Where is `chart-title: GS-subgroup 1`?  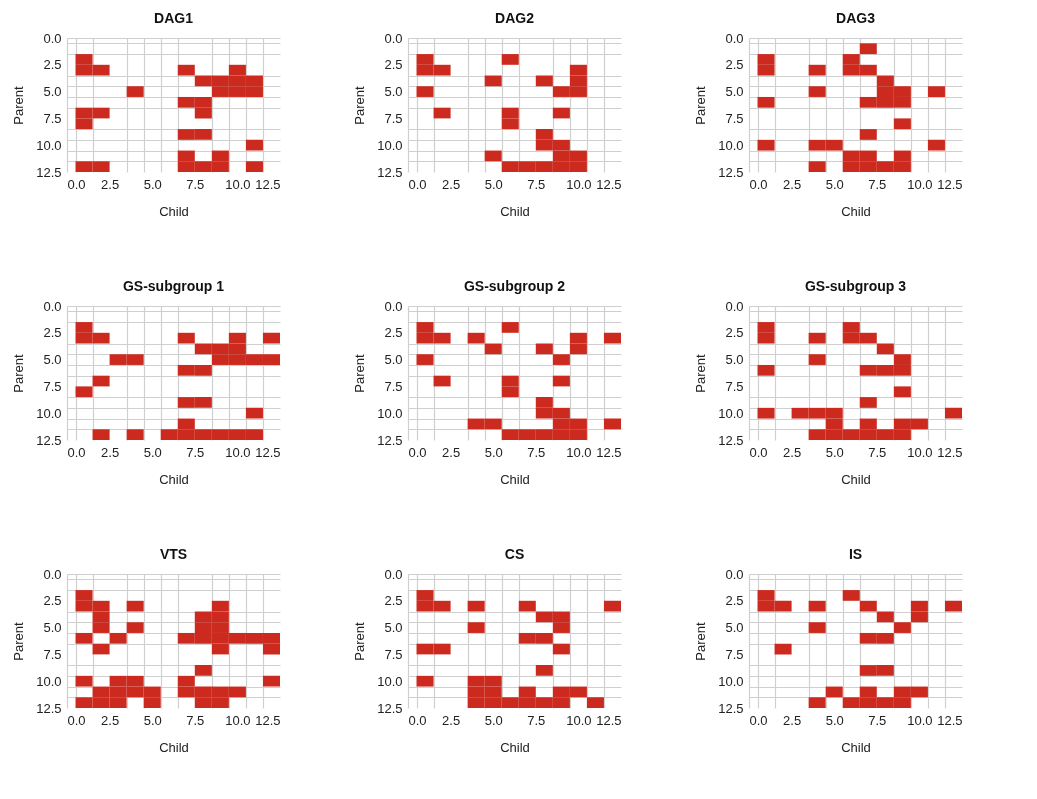 chart-title: GS-subgroup 1 is located at coordinates (173, 286).